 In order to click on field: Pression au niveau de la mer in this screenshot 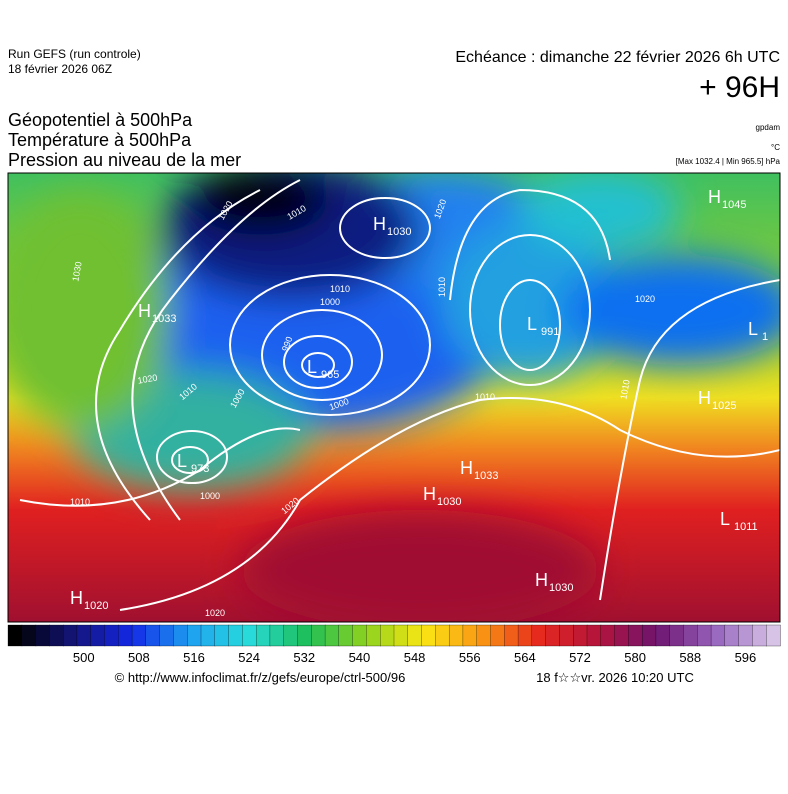, I will do `click(124, 160)`.